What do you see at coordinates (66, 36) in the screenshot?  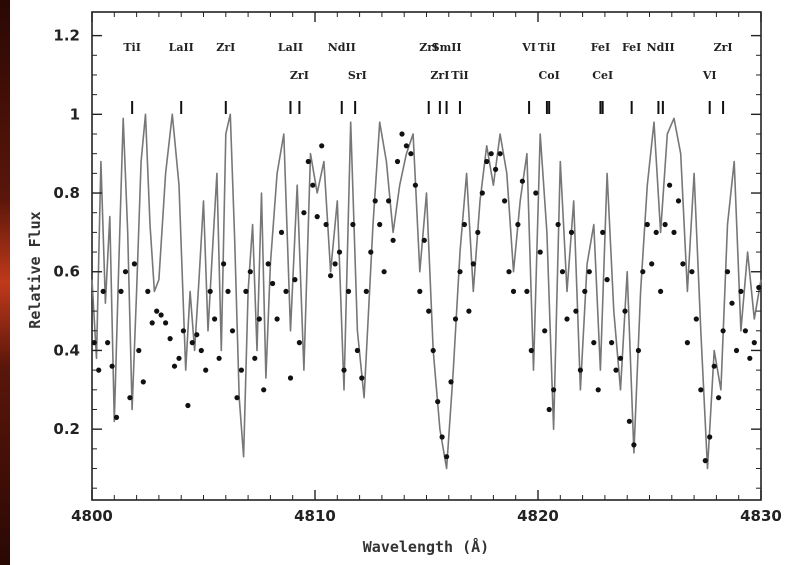 I see `y-tick-label: 1.2` at bounding box center [66, 36].